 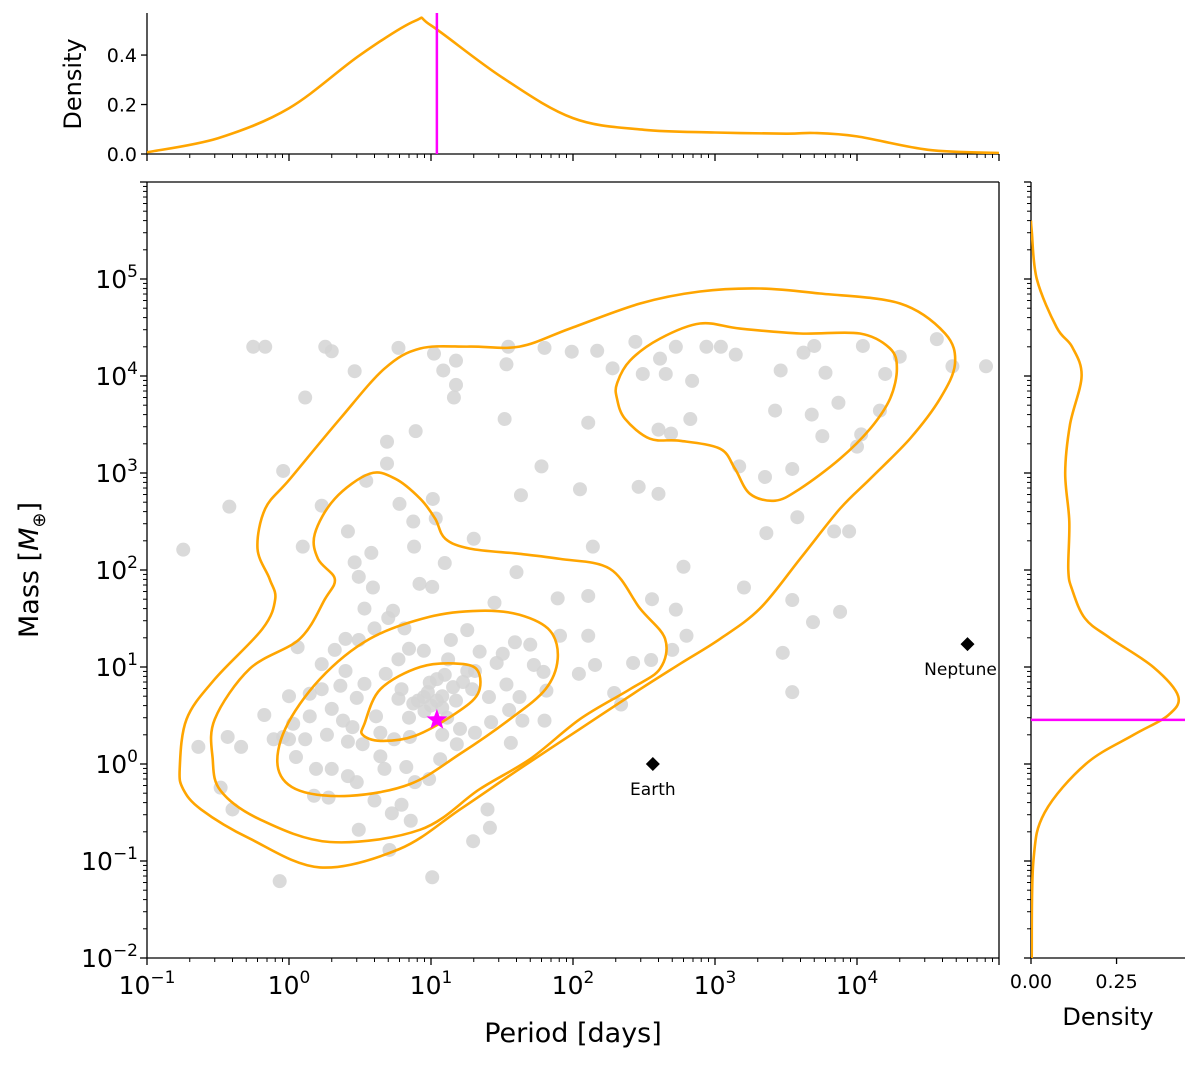 What do you see at coordinates (32, 570) in the screenshot?
I see `y-axis-label: Mass [M⊕]` at bounding box center [32, 570].